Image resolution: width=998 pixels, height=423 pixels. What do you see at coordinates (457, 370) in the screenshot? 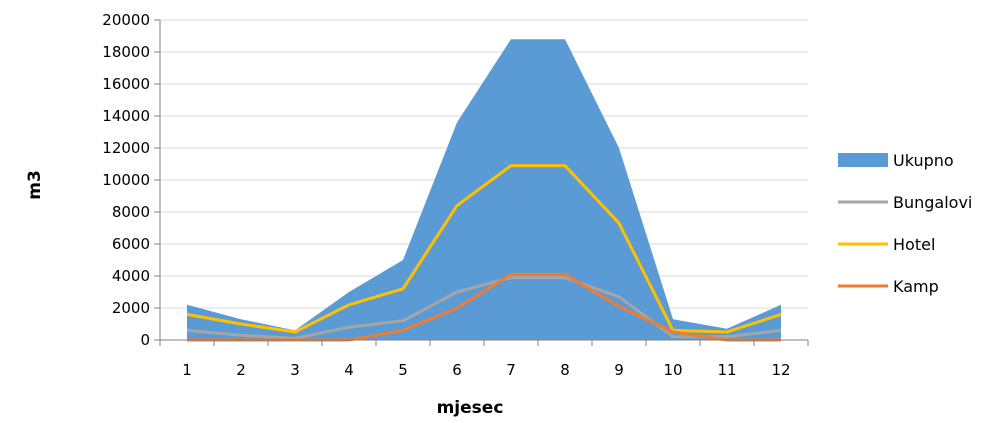
I see `x-tick-label: 6` at bounding box center [457, 370].